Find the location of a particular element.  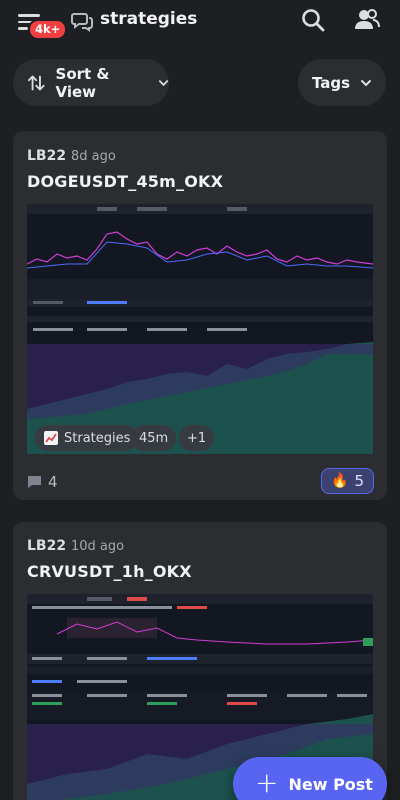

tags-label: Tags is located at coordinates (331, 82).